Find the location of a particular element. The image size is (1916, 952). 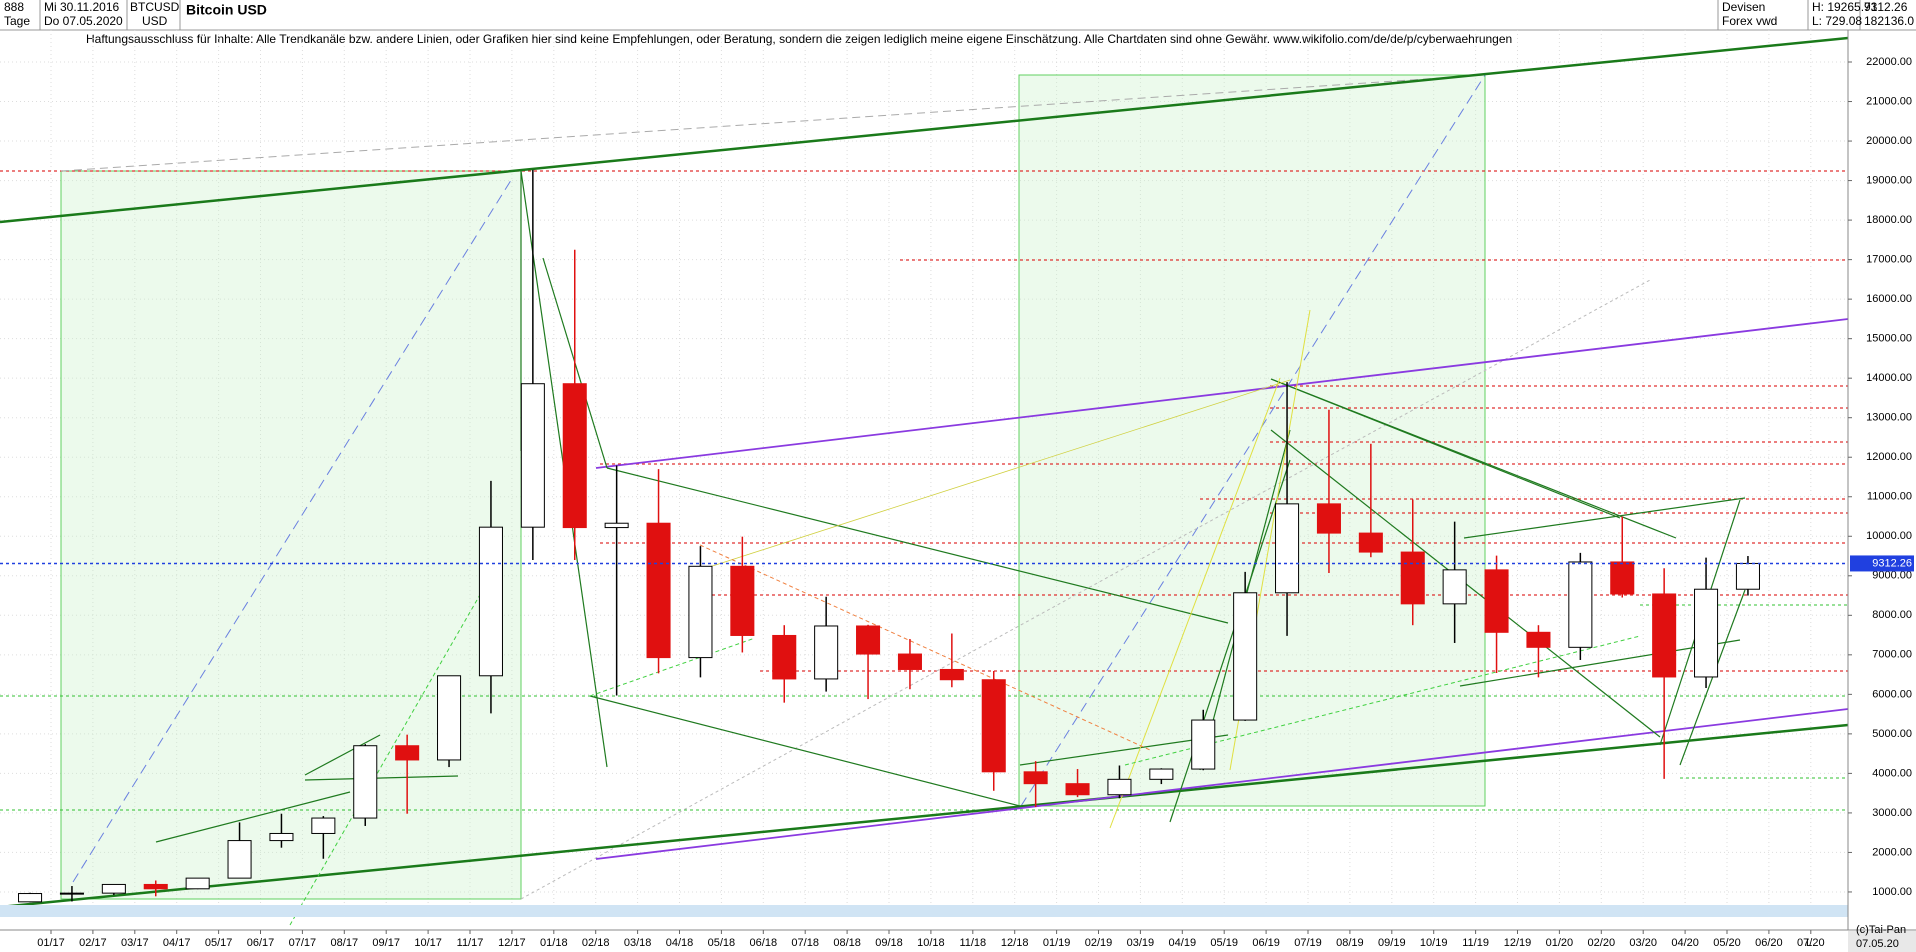

list-selector: 888 is located at coordinates (14, 7).